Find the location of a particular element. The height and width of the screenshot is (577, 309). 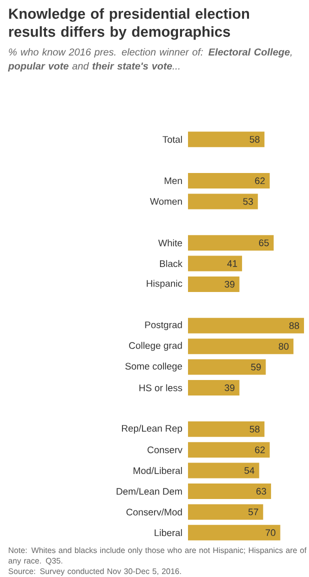

data-label: 57 is located at coordinates (253, 512).